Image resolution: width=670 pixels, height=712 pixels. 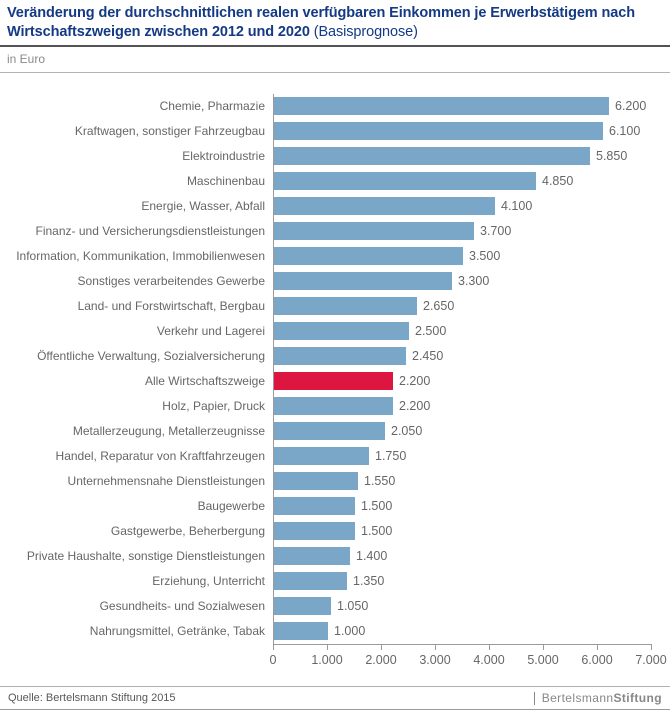 I want to click on bar-row: Sonstiges verarbeitendes Gewerbe 3.300, so click(x=335, y=281).